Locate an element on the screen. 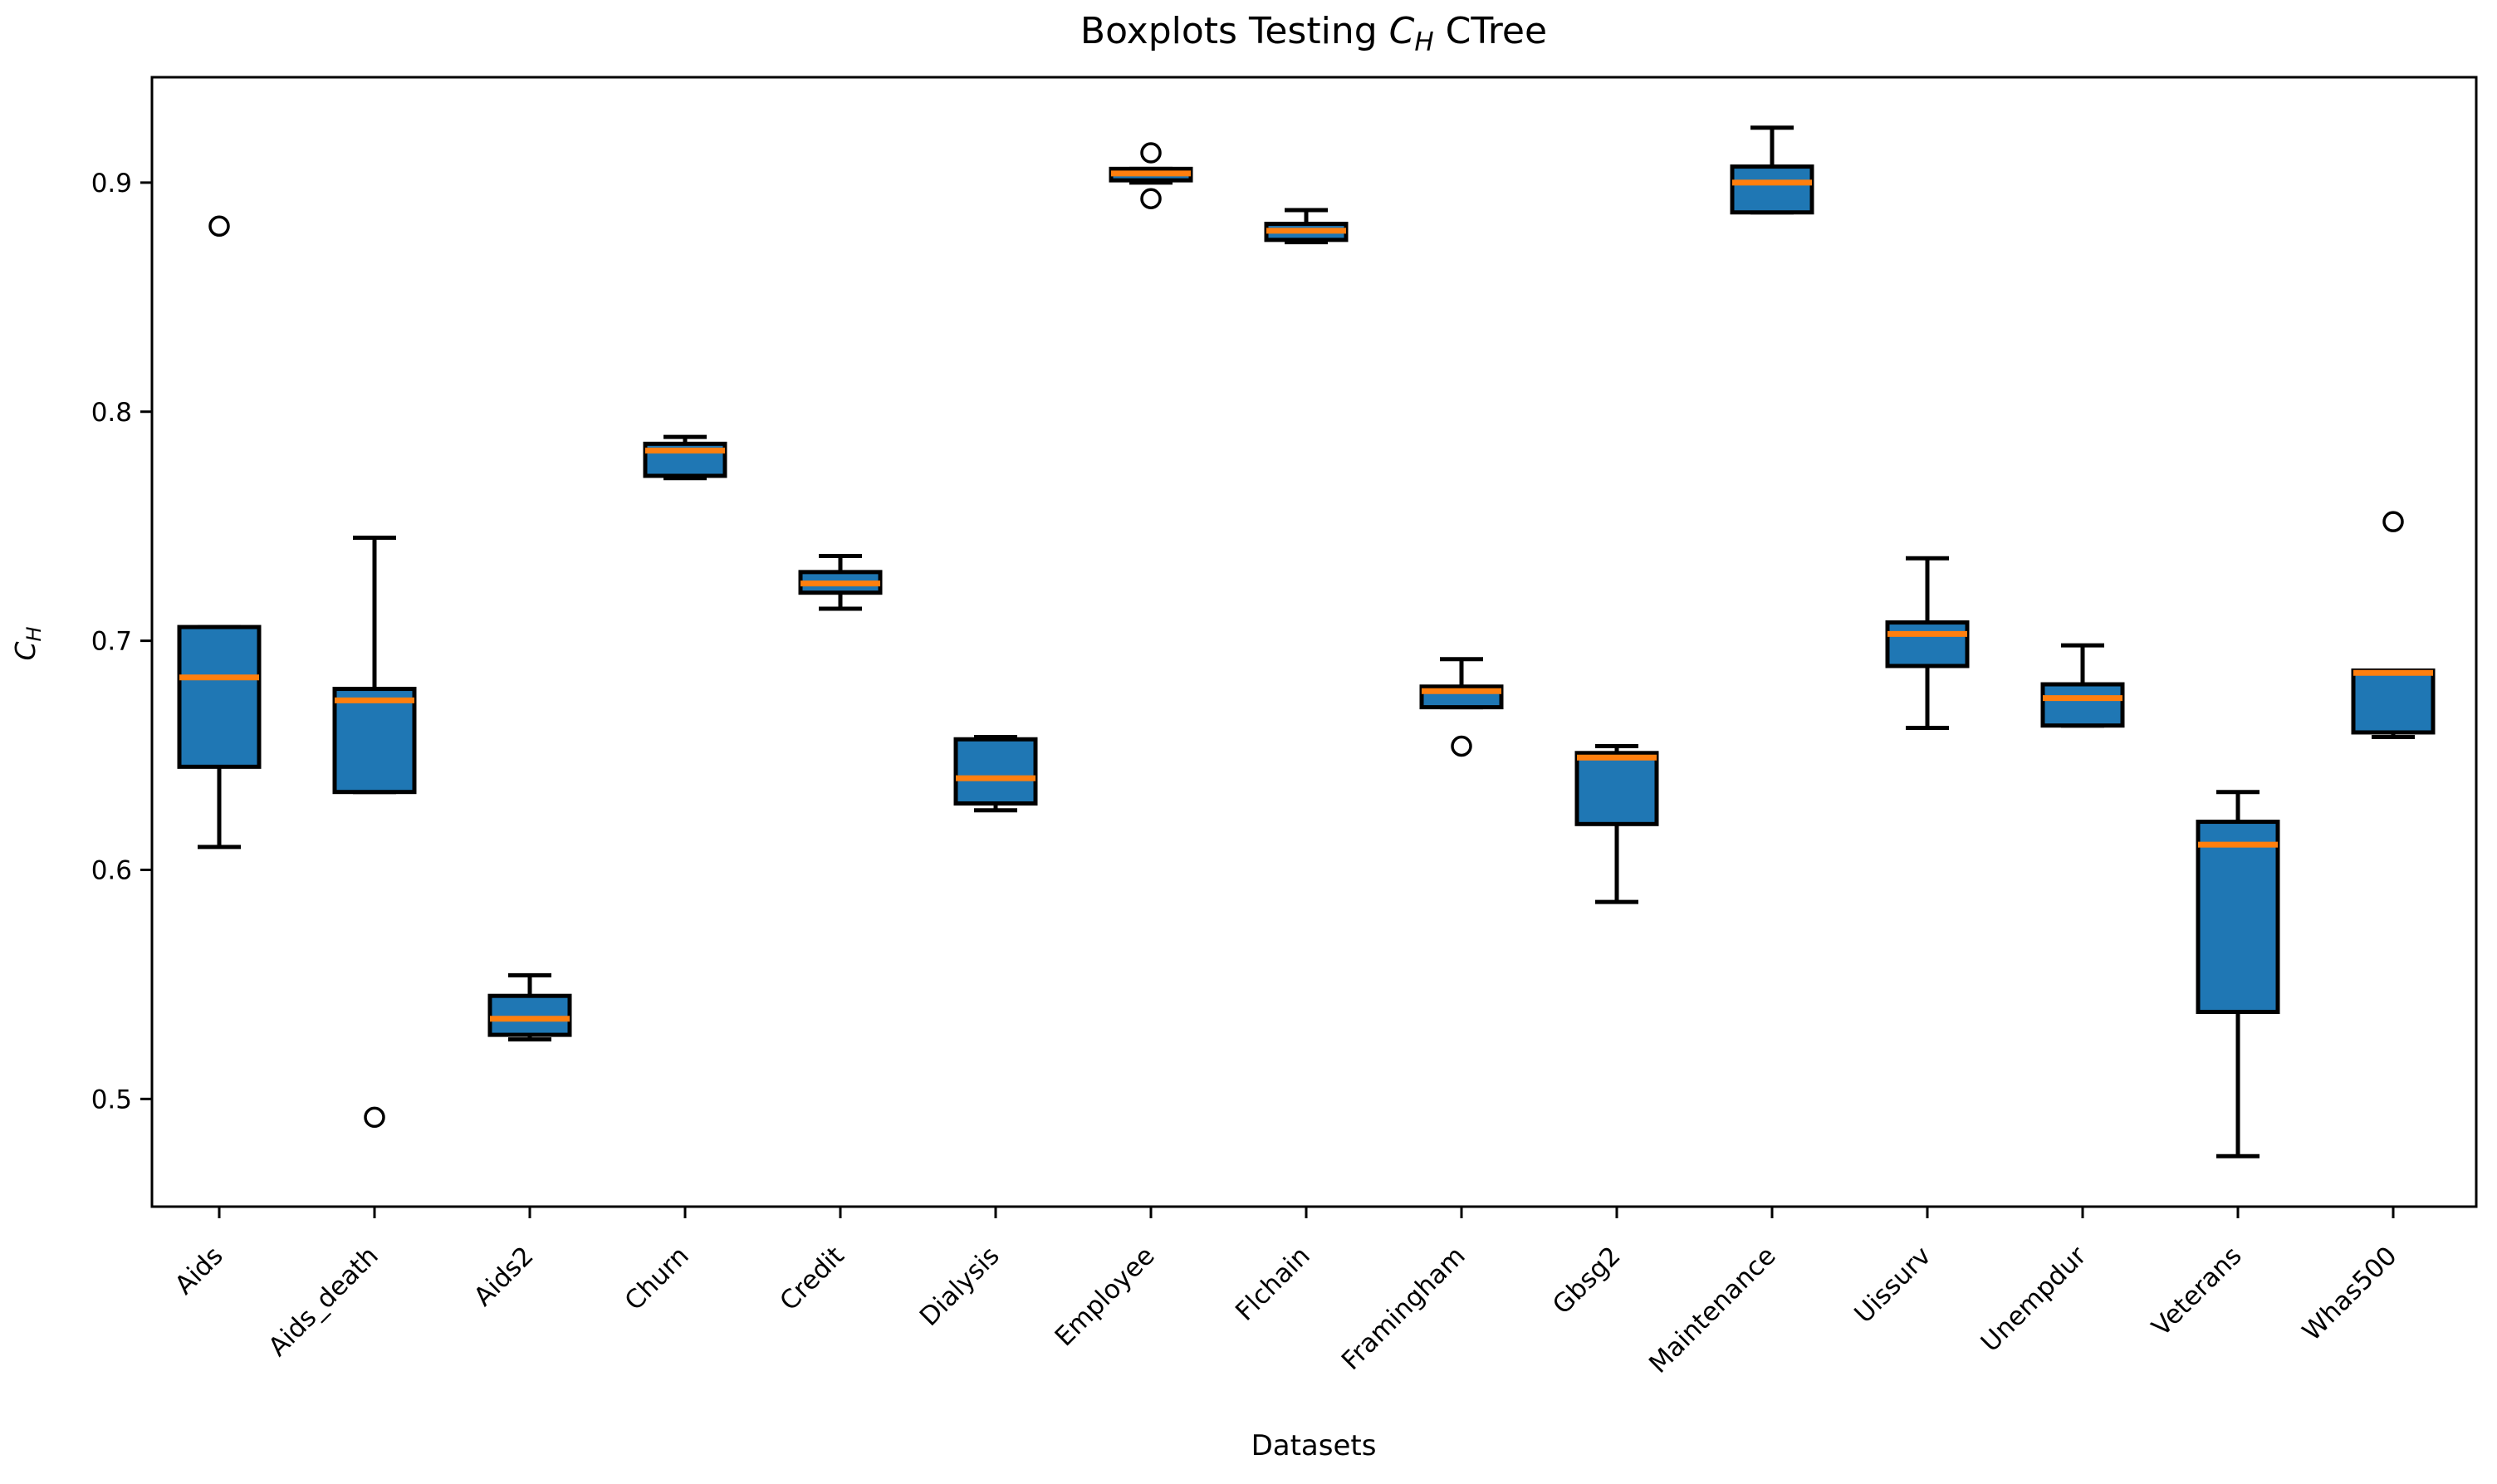  chart-title: Boxplots Testing CH CTree is located at coordinates (1313, 33).